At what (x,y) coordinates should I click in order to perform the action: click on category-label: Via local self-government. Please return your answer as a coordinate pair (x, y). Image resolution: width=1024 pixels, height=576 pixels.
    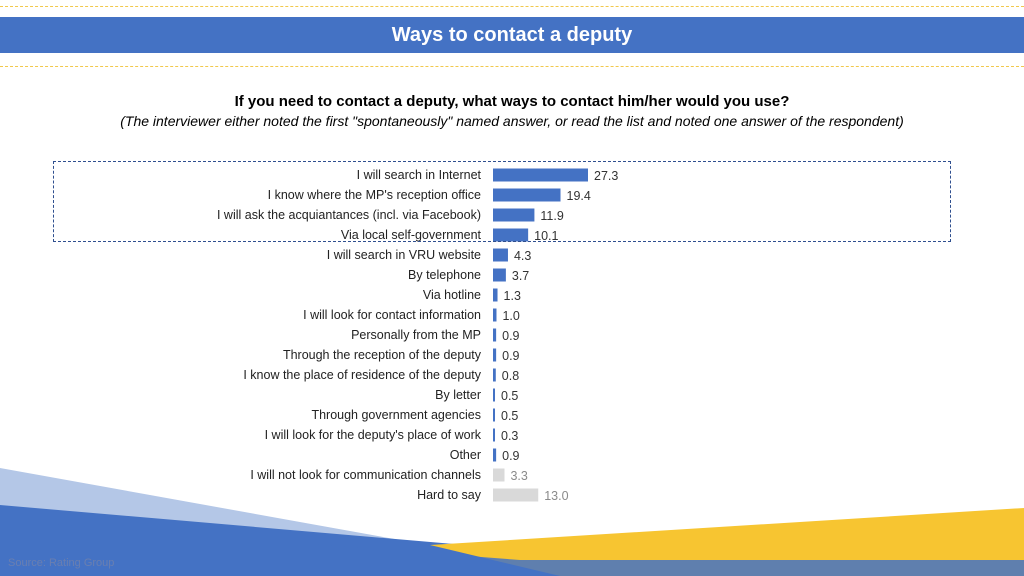
    Looking at the image, I should click on (411, 235).